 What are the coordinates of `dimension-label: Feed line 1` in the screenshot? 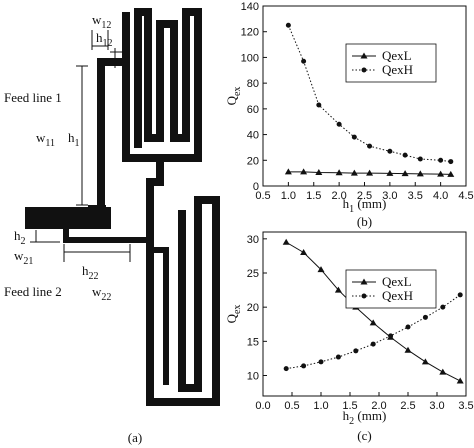 It's located at (33, 97).